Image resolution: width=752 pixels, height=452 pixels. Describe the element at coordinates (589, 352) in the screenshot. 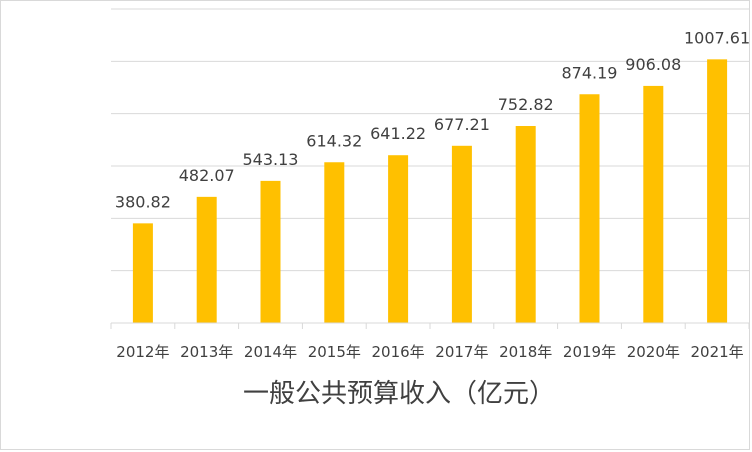

I see `x-tick-label: 2019年` at that location.